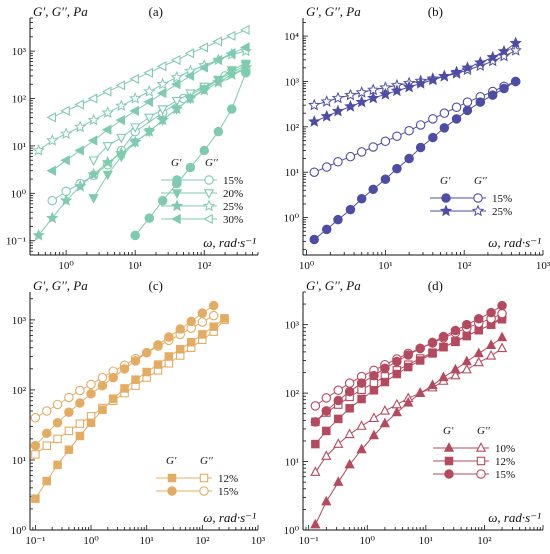 The height and width of the screenshot is (554, 550). I want to click on legend-header-gp: G′, so click(171, 461).